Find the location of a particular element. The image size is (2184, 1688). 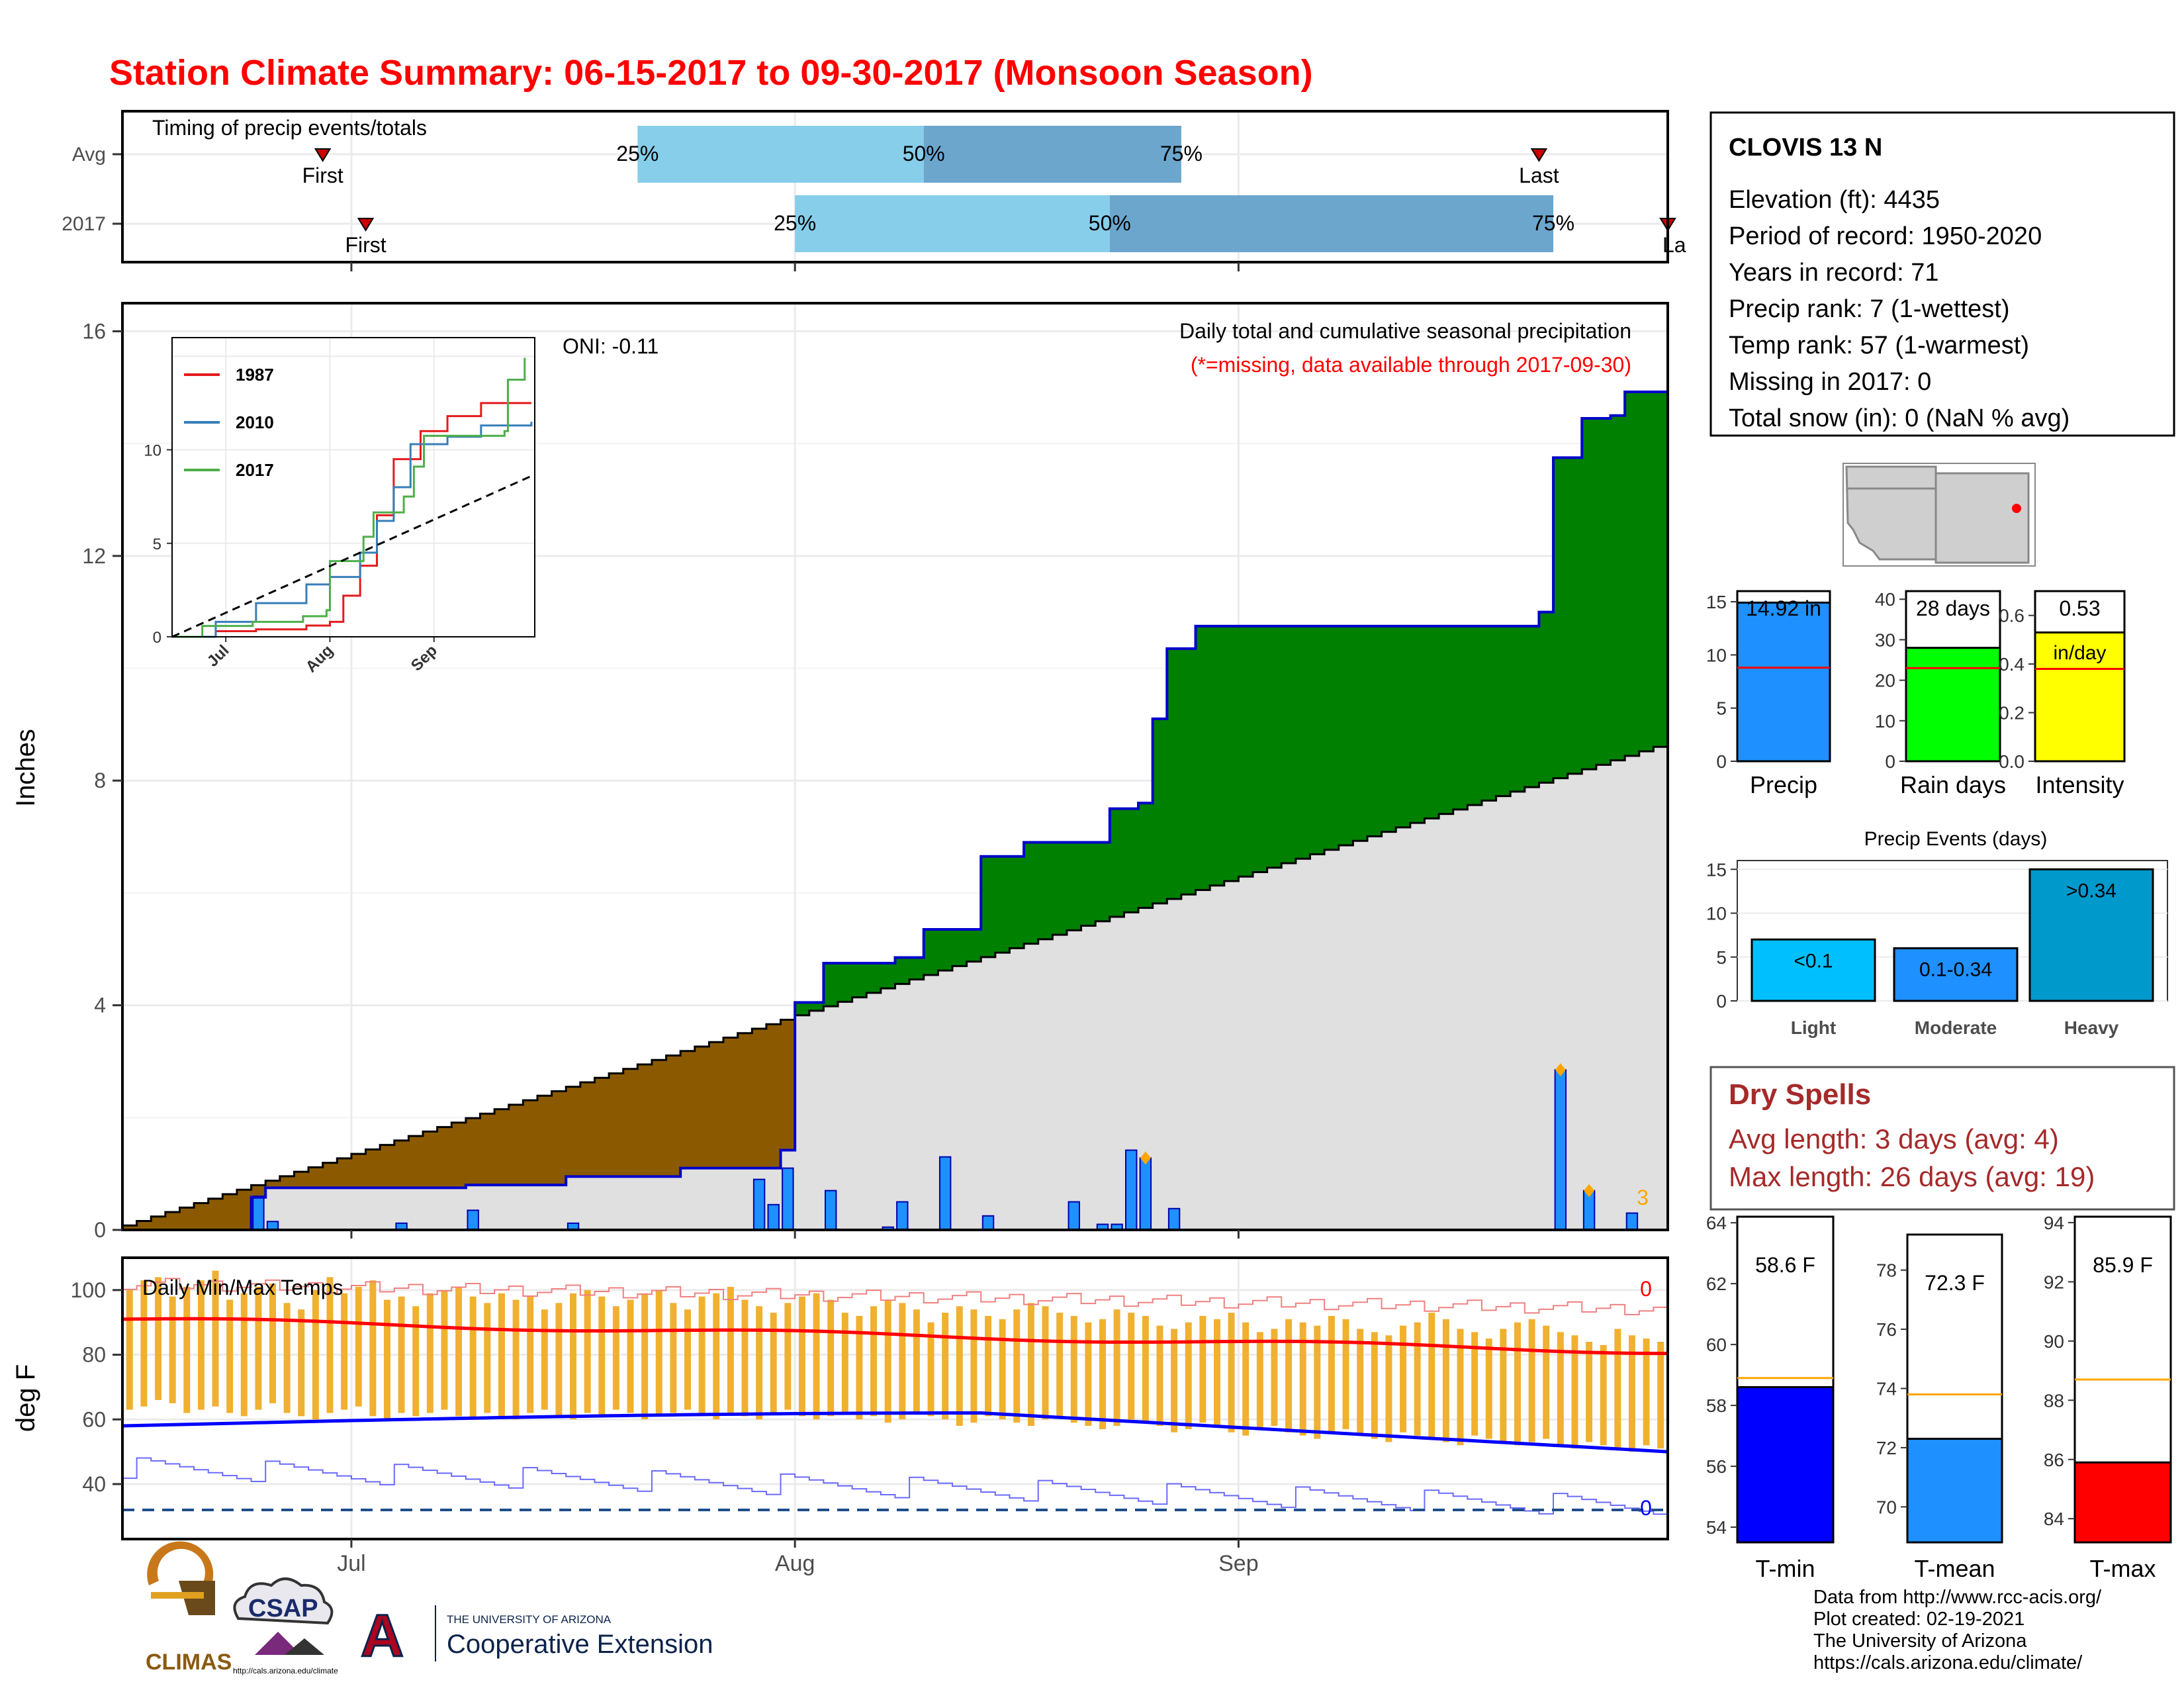

summary-ytick-label: 10 is located at coordinates (1716, 655).